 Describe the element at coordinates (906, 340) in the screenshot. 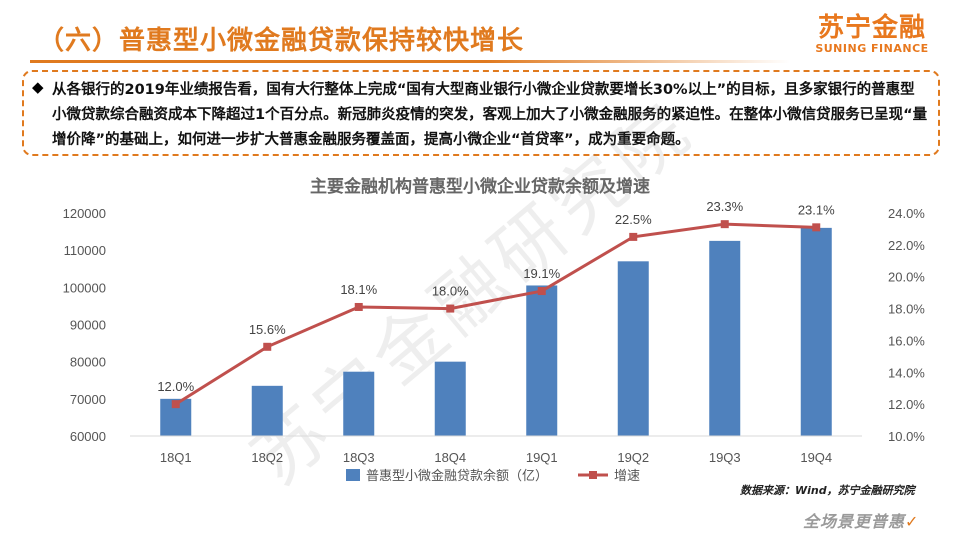

I see `right-tick-label: 16.0%` at that location.